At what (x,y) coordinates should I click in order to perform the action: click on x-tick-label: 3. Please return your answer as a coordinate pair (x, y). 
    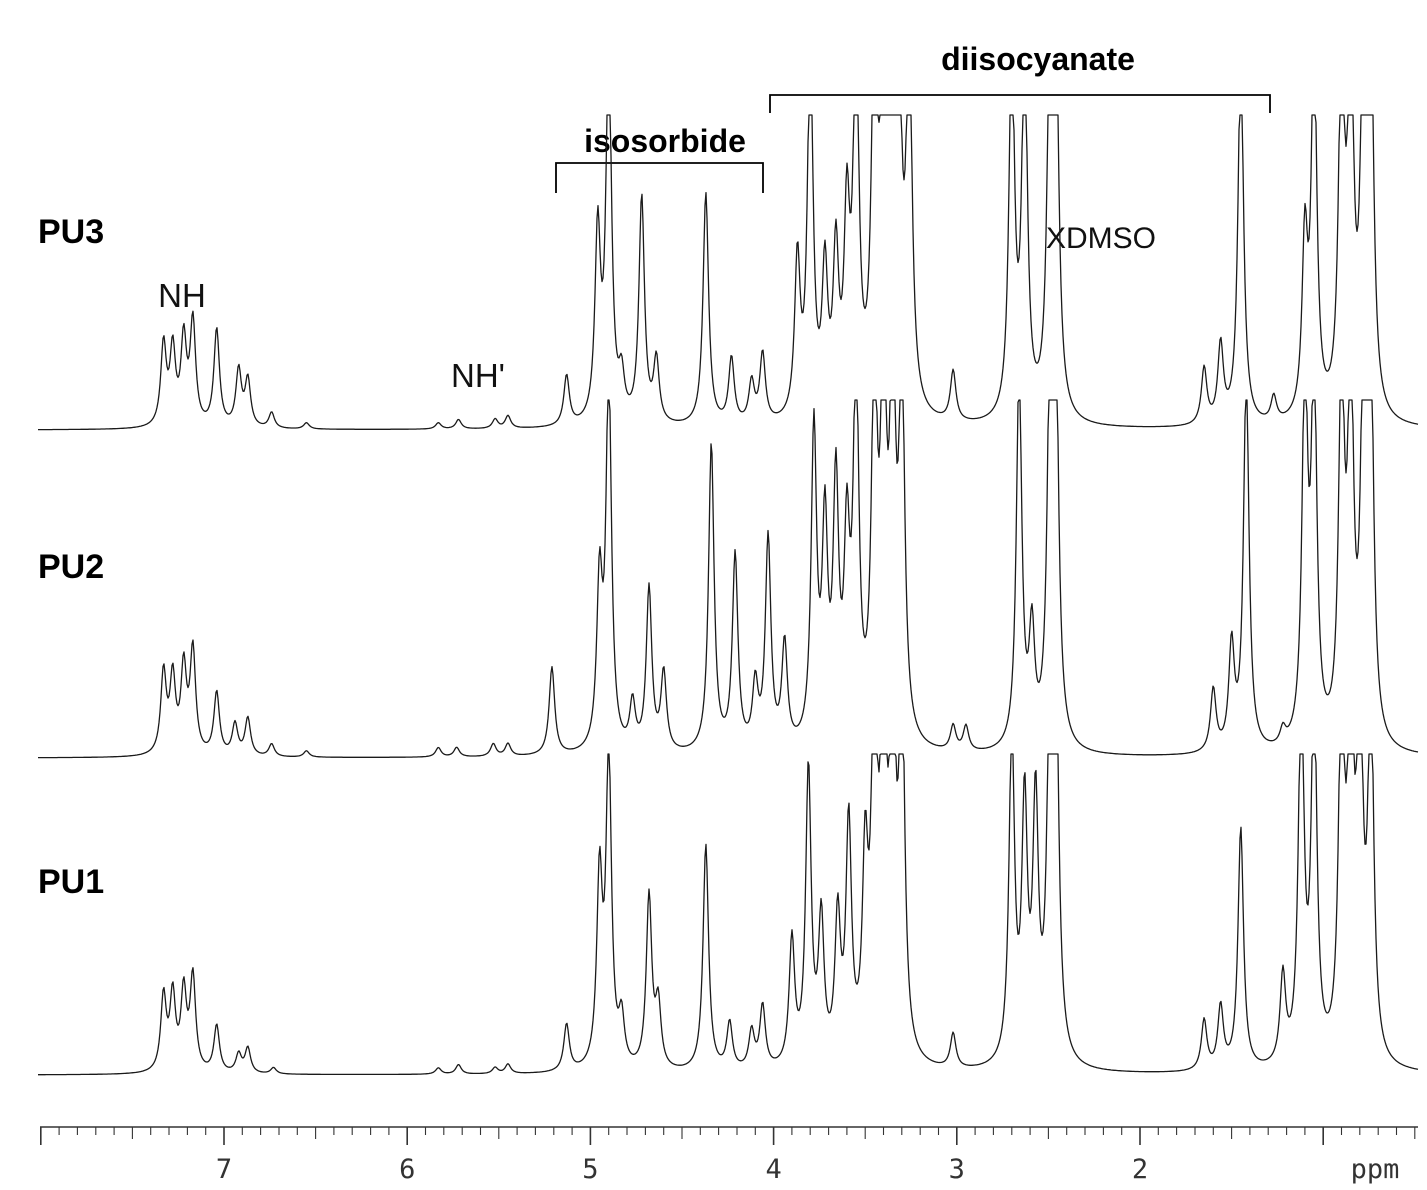
    Looking at the image, I should click on (957, 1169).